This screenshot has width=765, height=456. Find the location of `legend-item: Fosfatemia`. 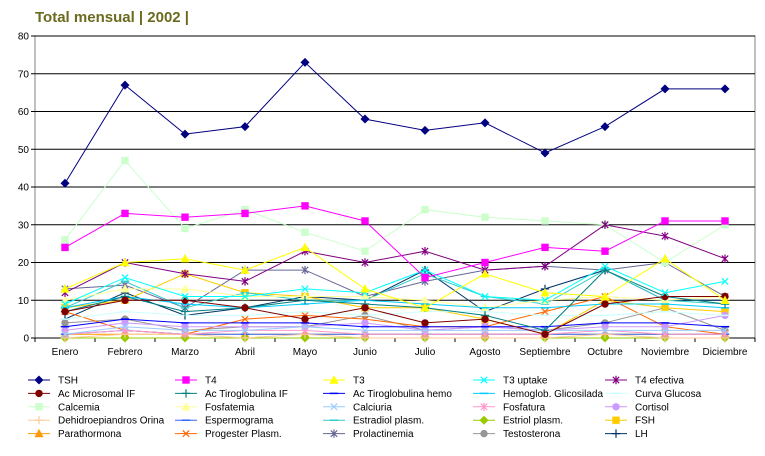

legend-item: Fosfatemia is located at coordinates (215, 407).